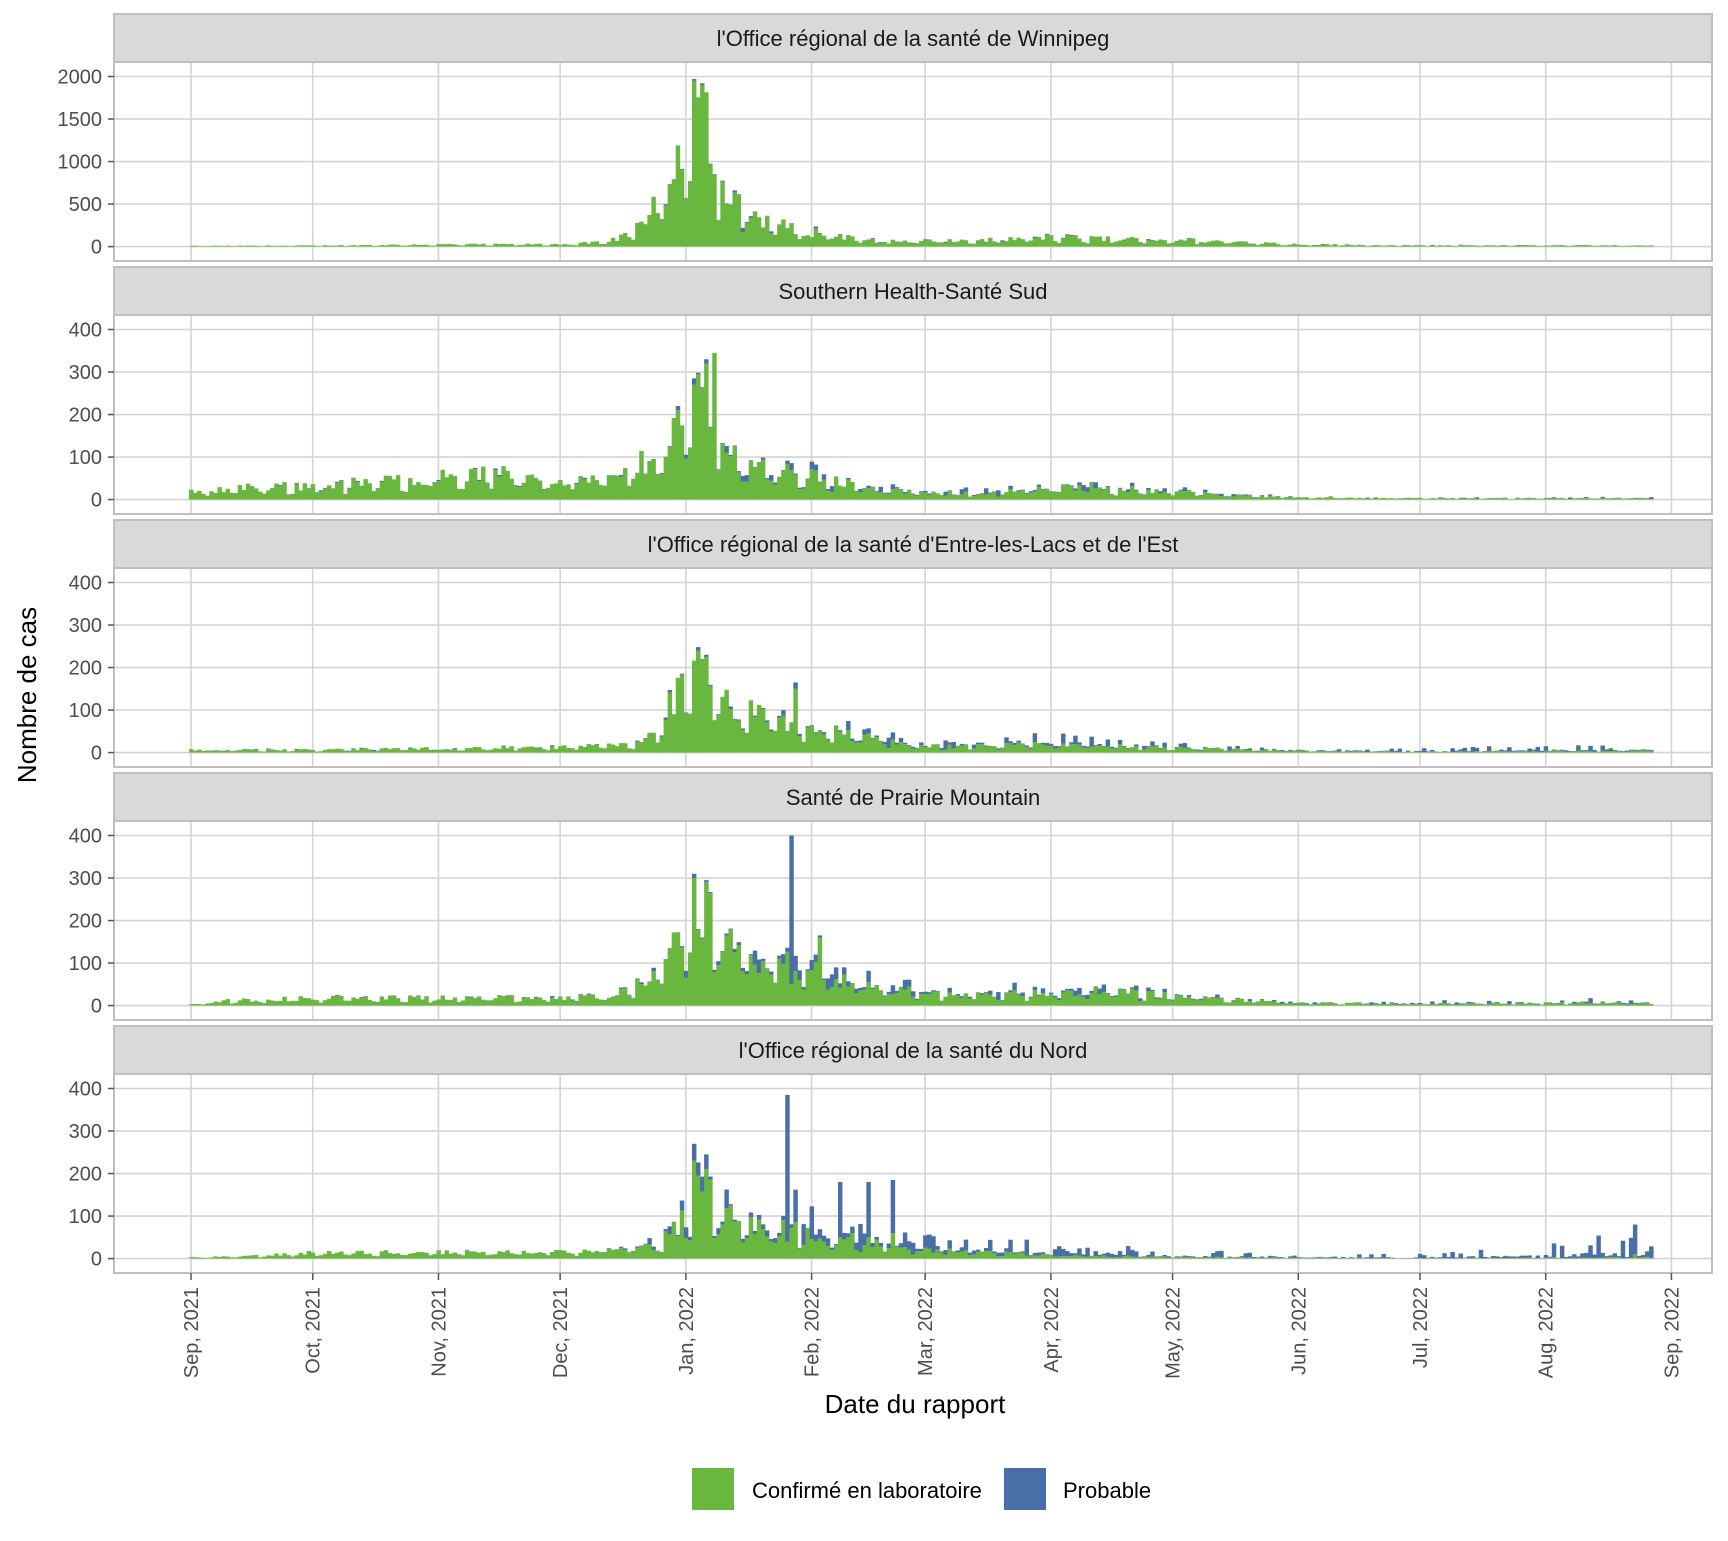  Describe the element at coordinates (96, 248) in the screenshot. I see `y-tick-label: 0` at that location.